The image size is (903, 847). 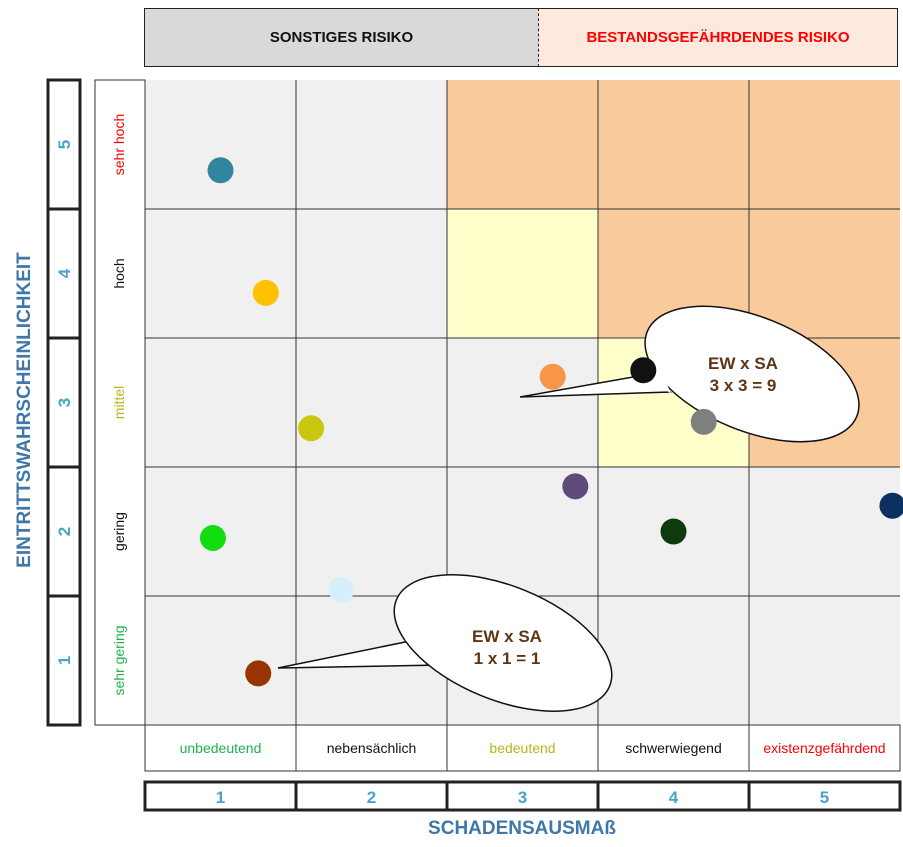 I want to click on y-category-label: mittel, so click(x=119, y=402).